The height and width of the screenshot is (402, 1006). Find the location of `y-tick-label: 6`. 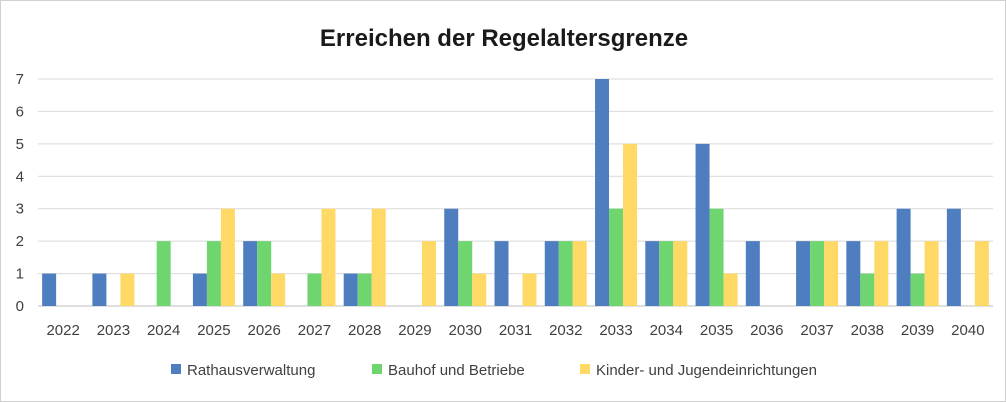

y-tick-label: 6 is located at coordinates (20, 111).